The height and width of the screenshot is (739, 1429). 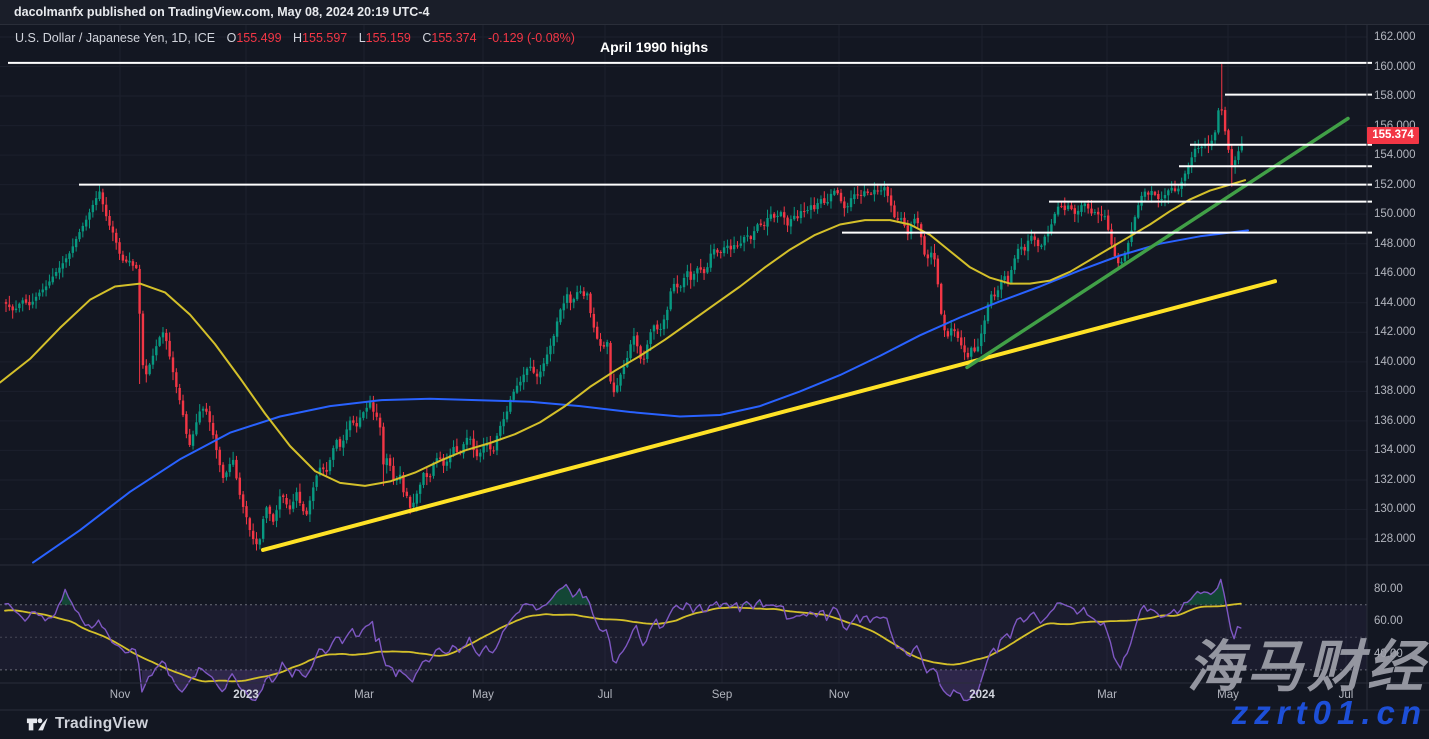 What do you see at coordinates (1395, 302) in the screenshot?
I see `price-tick-144.000: 144.000` at bounding box center [1395, 302].